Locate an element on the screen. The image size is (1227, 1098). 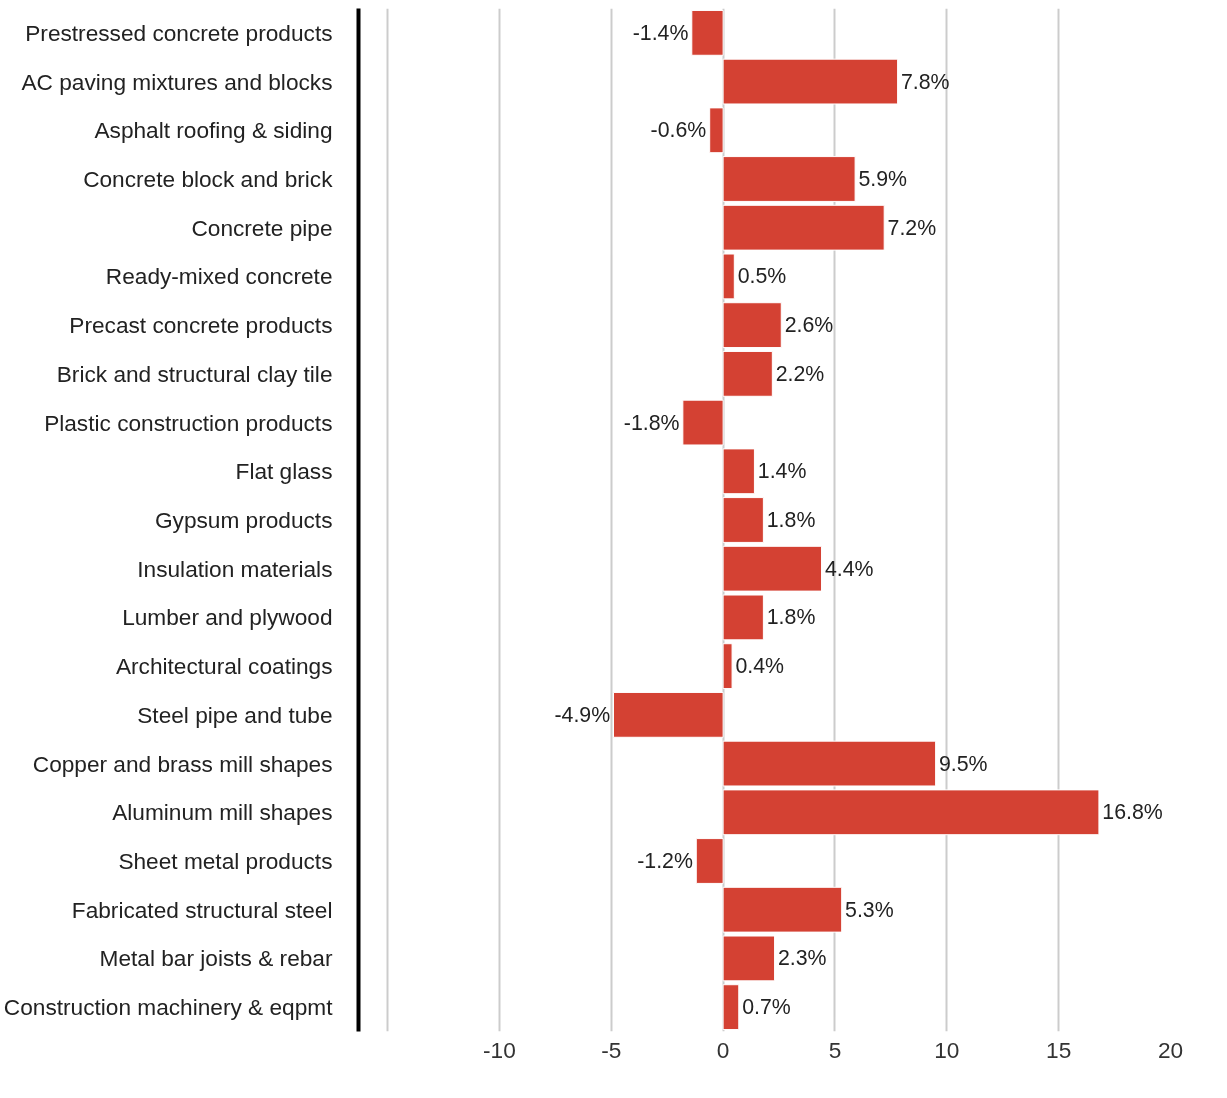
x-tick-label: -5 is located at coordinates (611, 1049).